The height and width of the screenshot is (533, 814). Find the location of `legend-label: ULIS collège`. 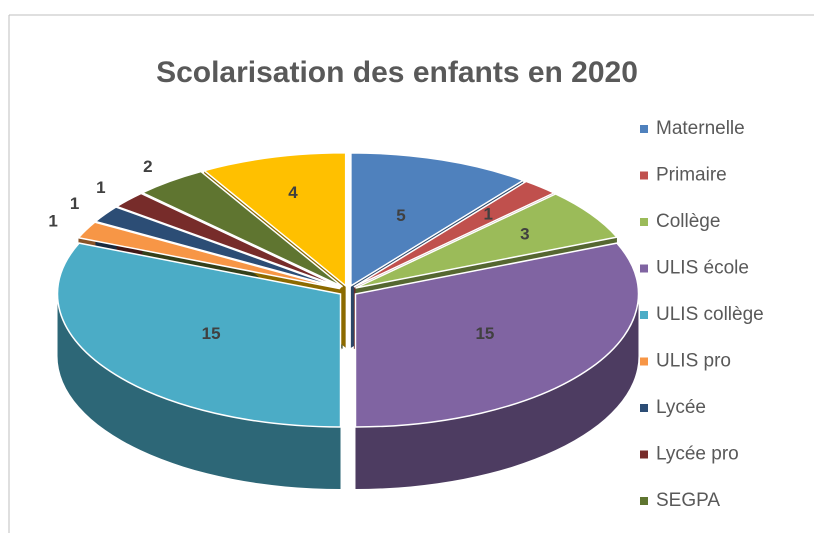

legend-label: ULIS collège is located at coordinates (710, 314).